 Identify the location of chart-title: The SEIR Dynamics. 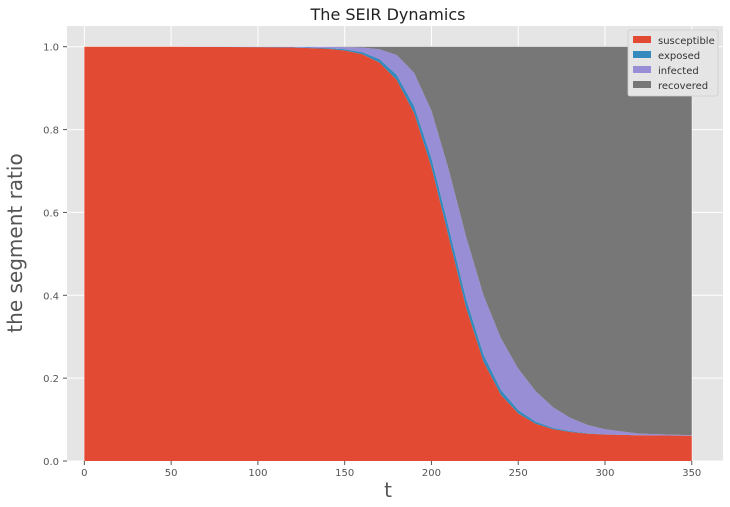
(388, 14).